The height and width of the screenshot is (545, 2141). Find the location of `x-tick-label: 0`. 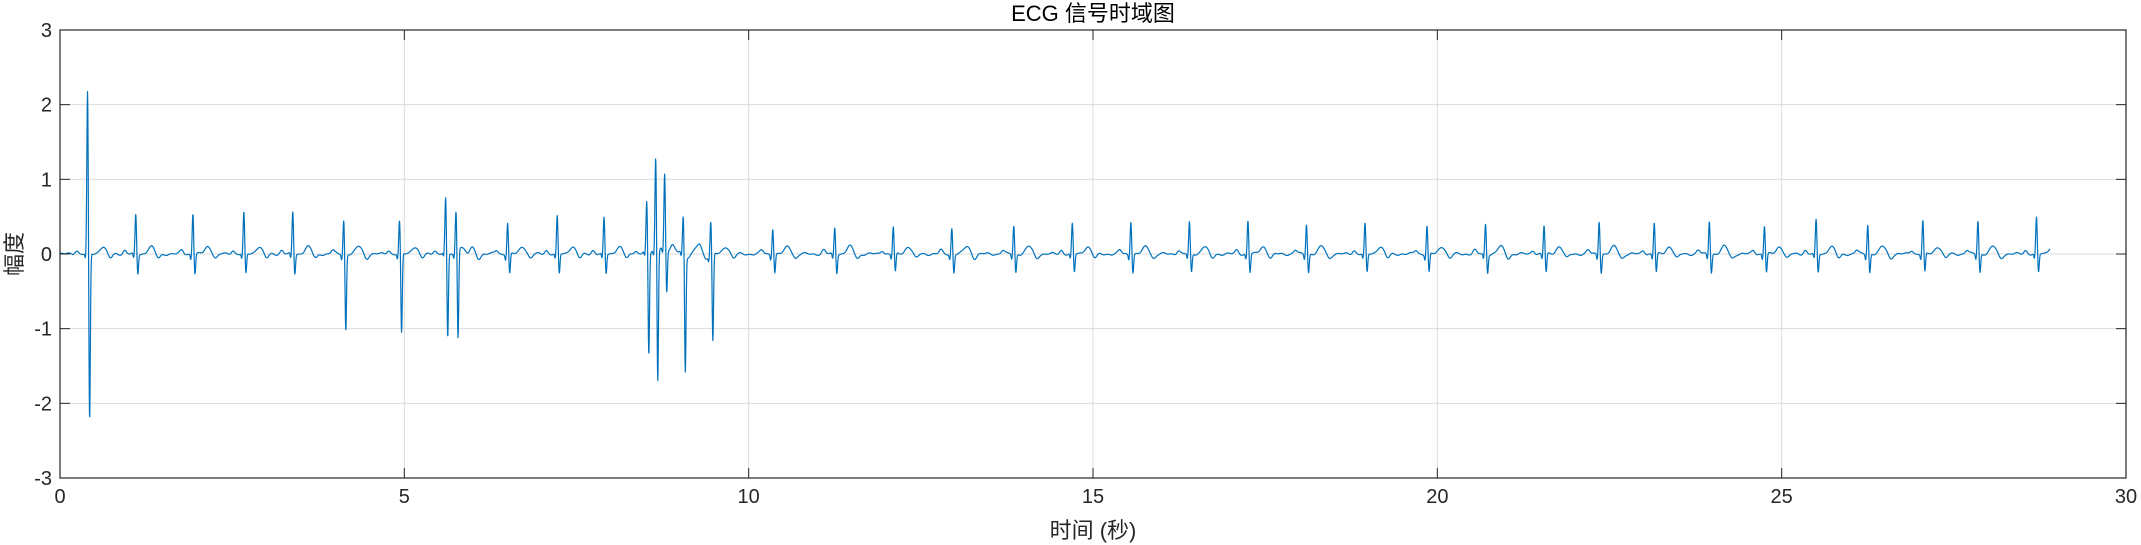

x-tick-label: 0 is located at coordinates (59, 497).